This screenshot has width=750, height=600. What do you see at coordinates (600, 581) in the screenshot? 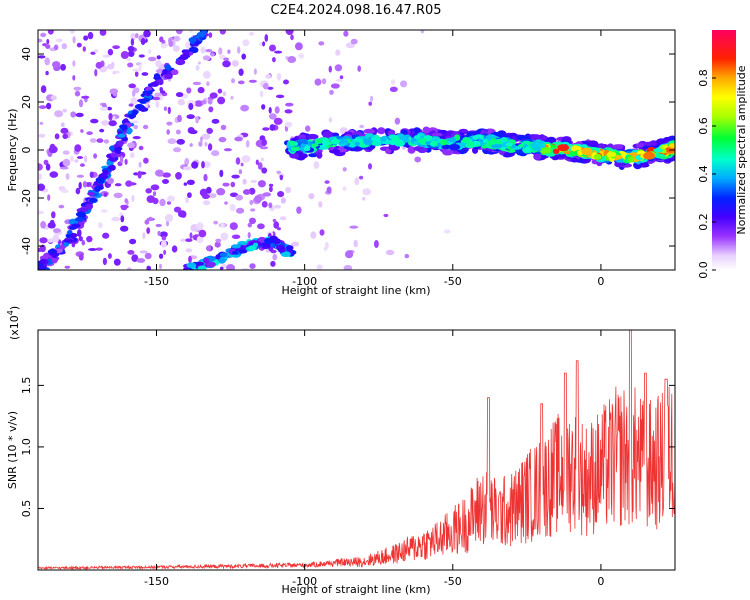
I see `x-tick-label: 0` at bounding box center [600, 581].